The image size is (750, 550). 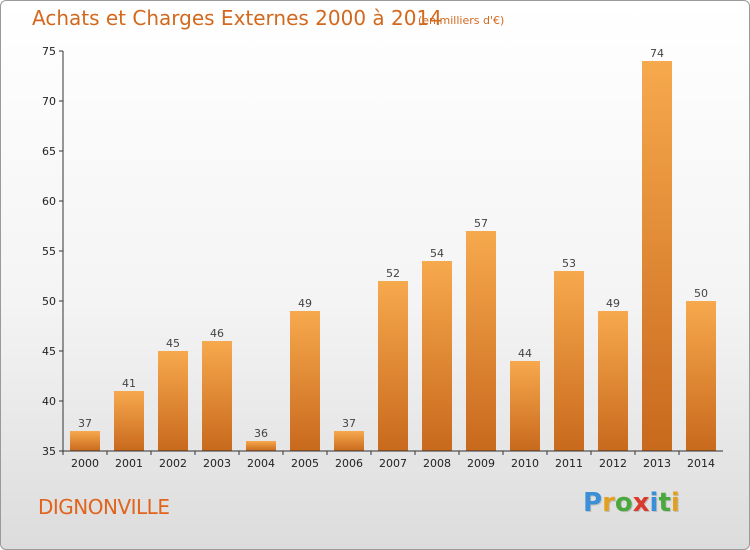 I want to click on bar-value-label: 54, so click(x=437, y=253).